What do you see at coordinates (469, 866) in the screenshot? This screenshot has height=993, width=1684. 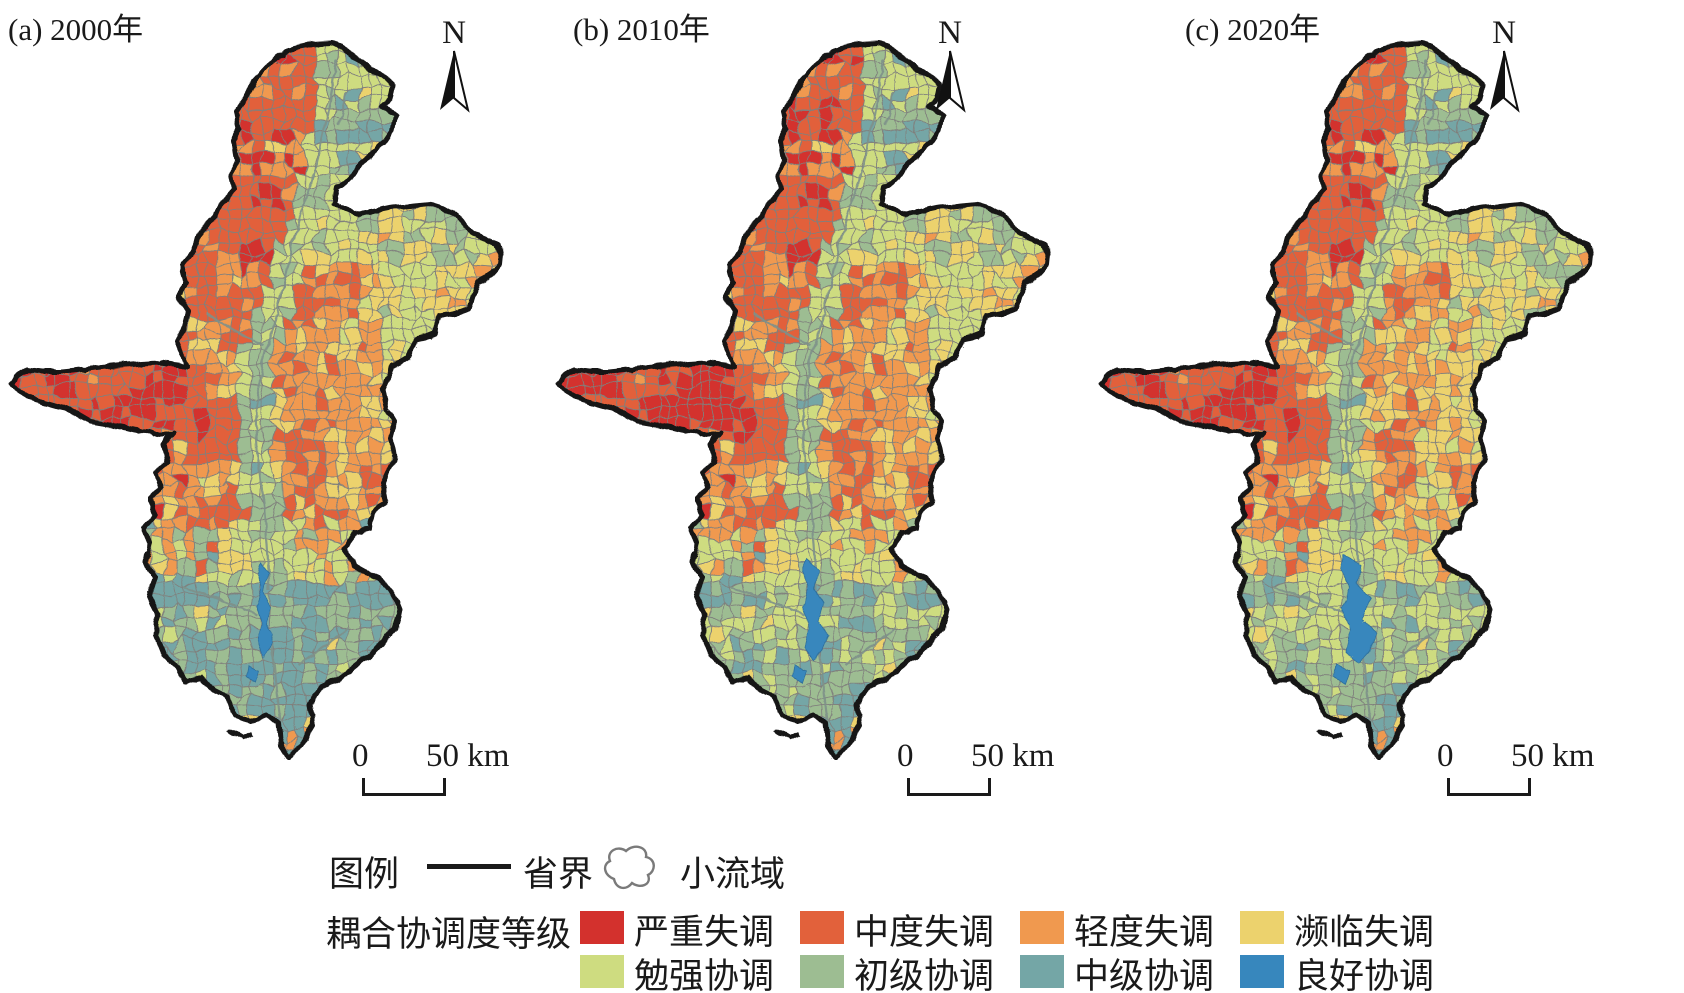 I see `province-boundary-line-icon` at bounding box center [469, 866].